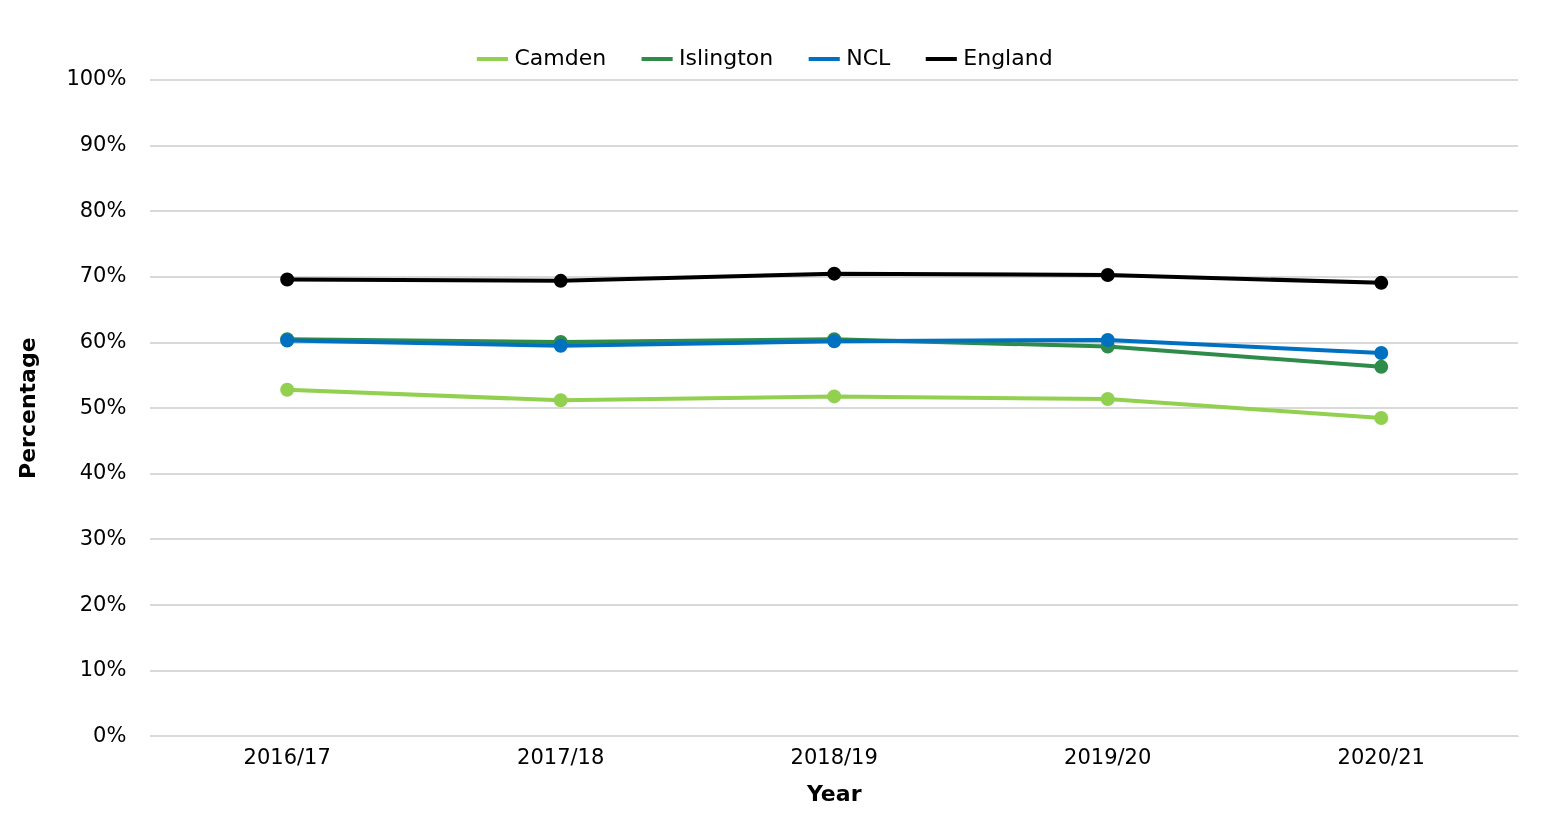 The image size is (1550, 820). What do you see at coordinates (103, 341) in the screenshot?
I see `y-tick-label: 60%` at bounding box center [103, 341].